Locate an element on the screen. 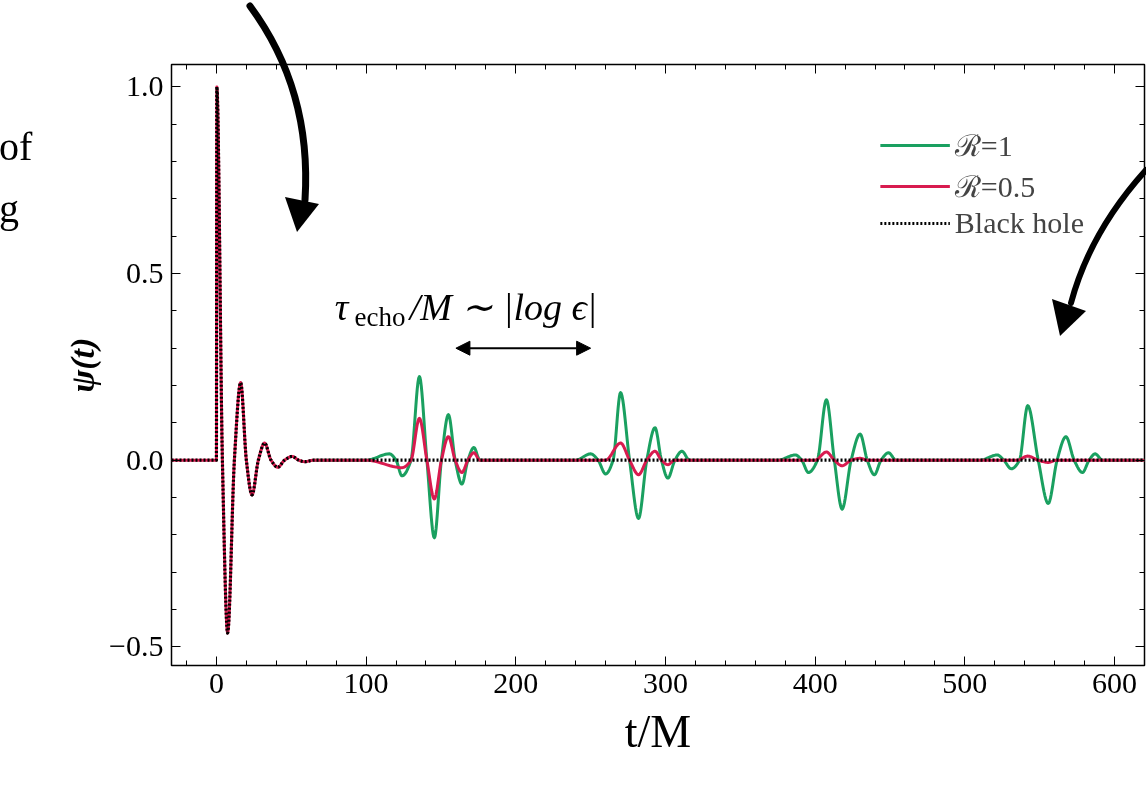 This screenshot has width=1146, height=794. x-tick-label: 100 is located at coordinates (366, 682).